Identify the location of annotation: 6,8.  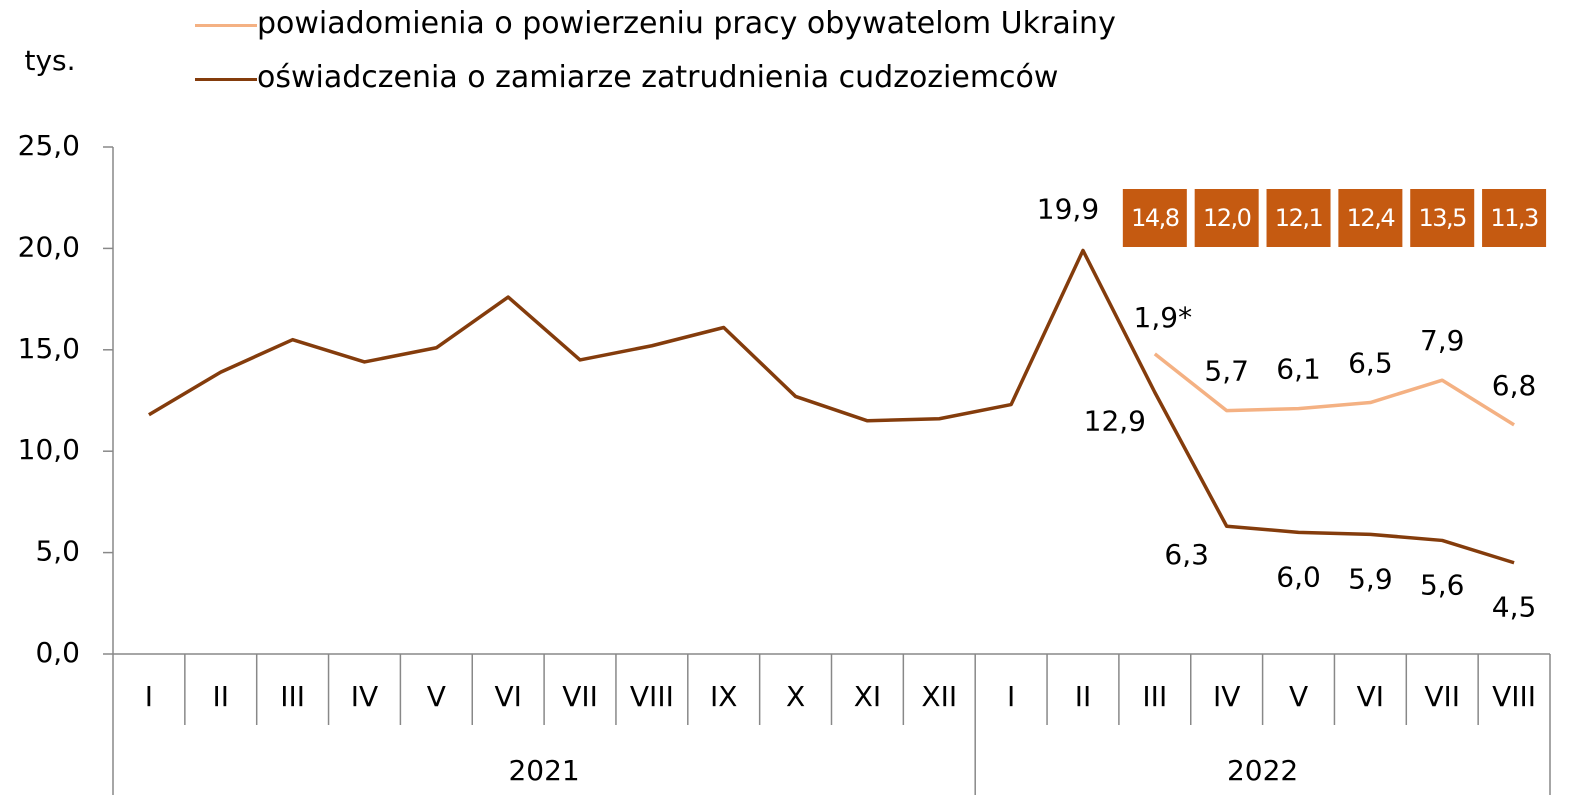
(1514, 385).